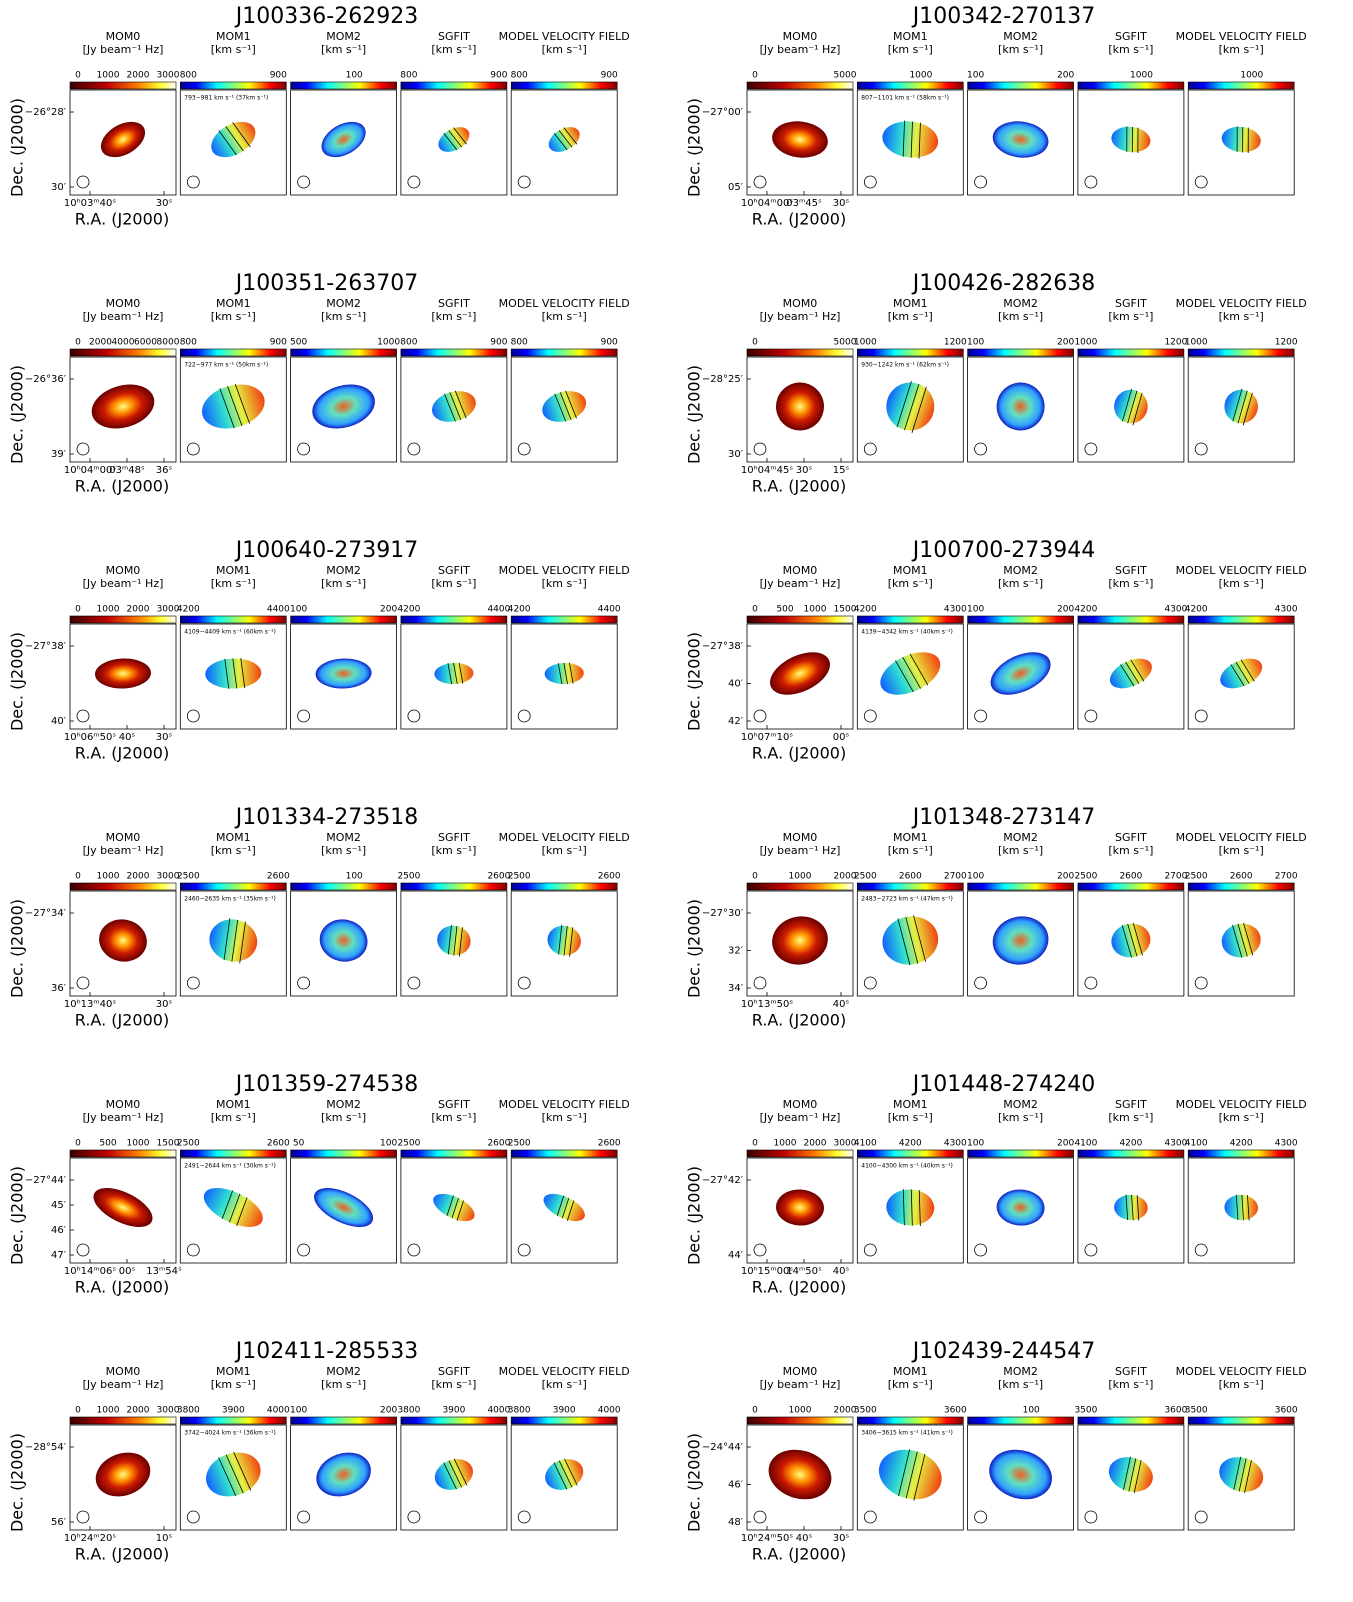  What do you see at coordinates (1196, 1411) in the screenshot?
I see `colorbar-tick-label: 3500` at bounding box center [1196, 1411].